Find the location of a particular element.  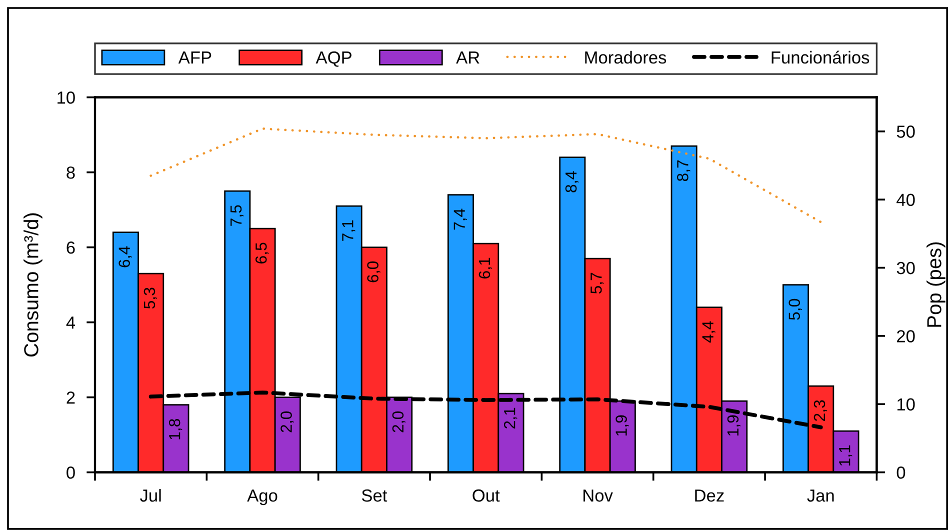

data-label: 6,5 is located at coordinates (262, 253).